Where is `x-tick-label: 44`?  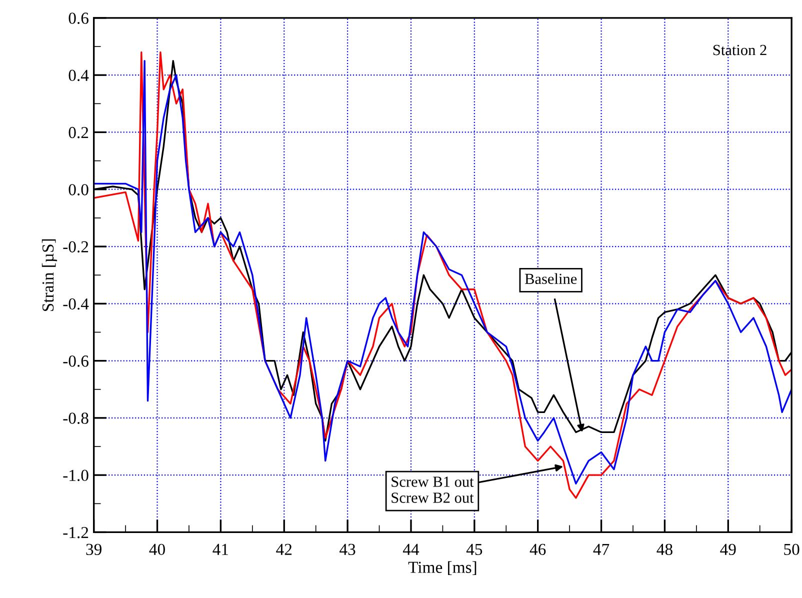 x-tick-label: 44 is located at coordinates (411, 549).